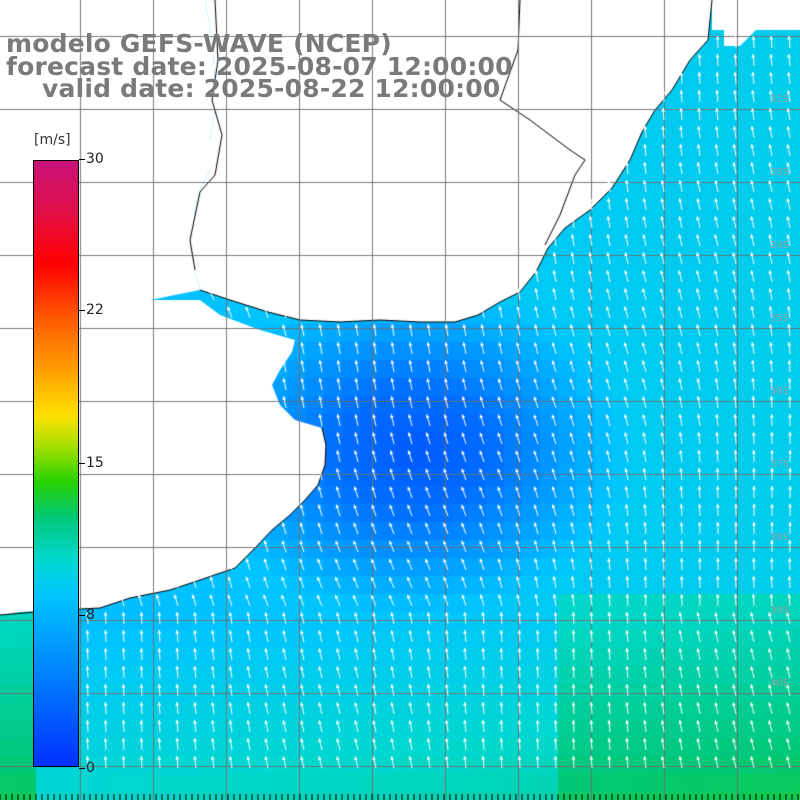  What do you see at coordinates (56, 463) in the screenshot?
I see `colorbar` at bounding box center [56, 463].